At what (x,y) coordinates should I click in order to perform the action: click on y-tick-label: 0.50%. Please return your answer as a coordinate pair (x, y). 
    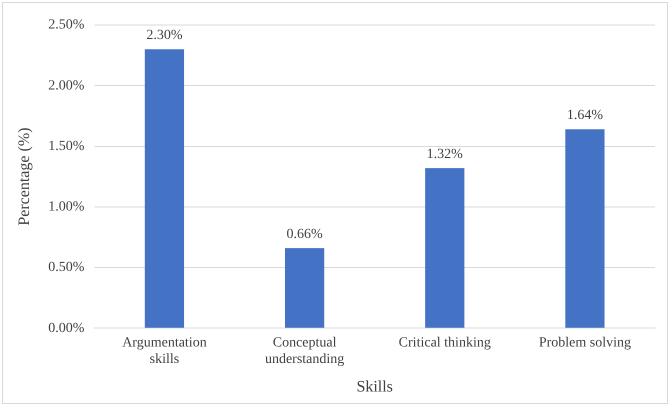
    Looking at the image, I should click on (66, 268).